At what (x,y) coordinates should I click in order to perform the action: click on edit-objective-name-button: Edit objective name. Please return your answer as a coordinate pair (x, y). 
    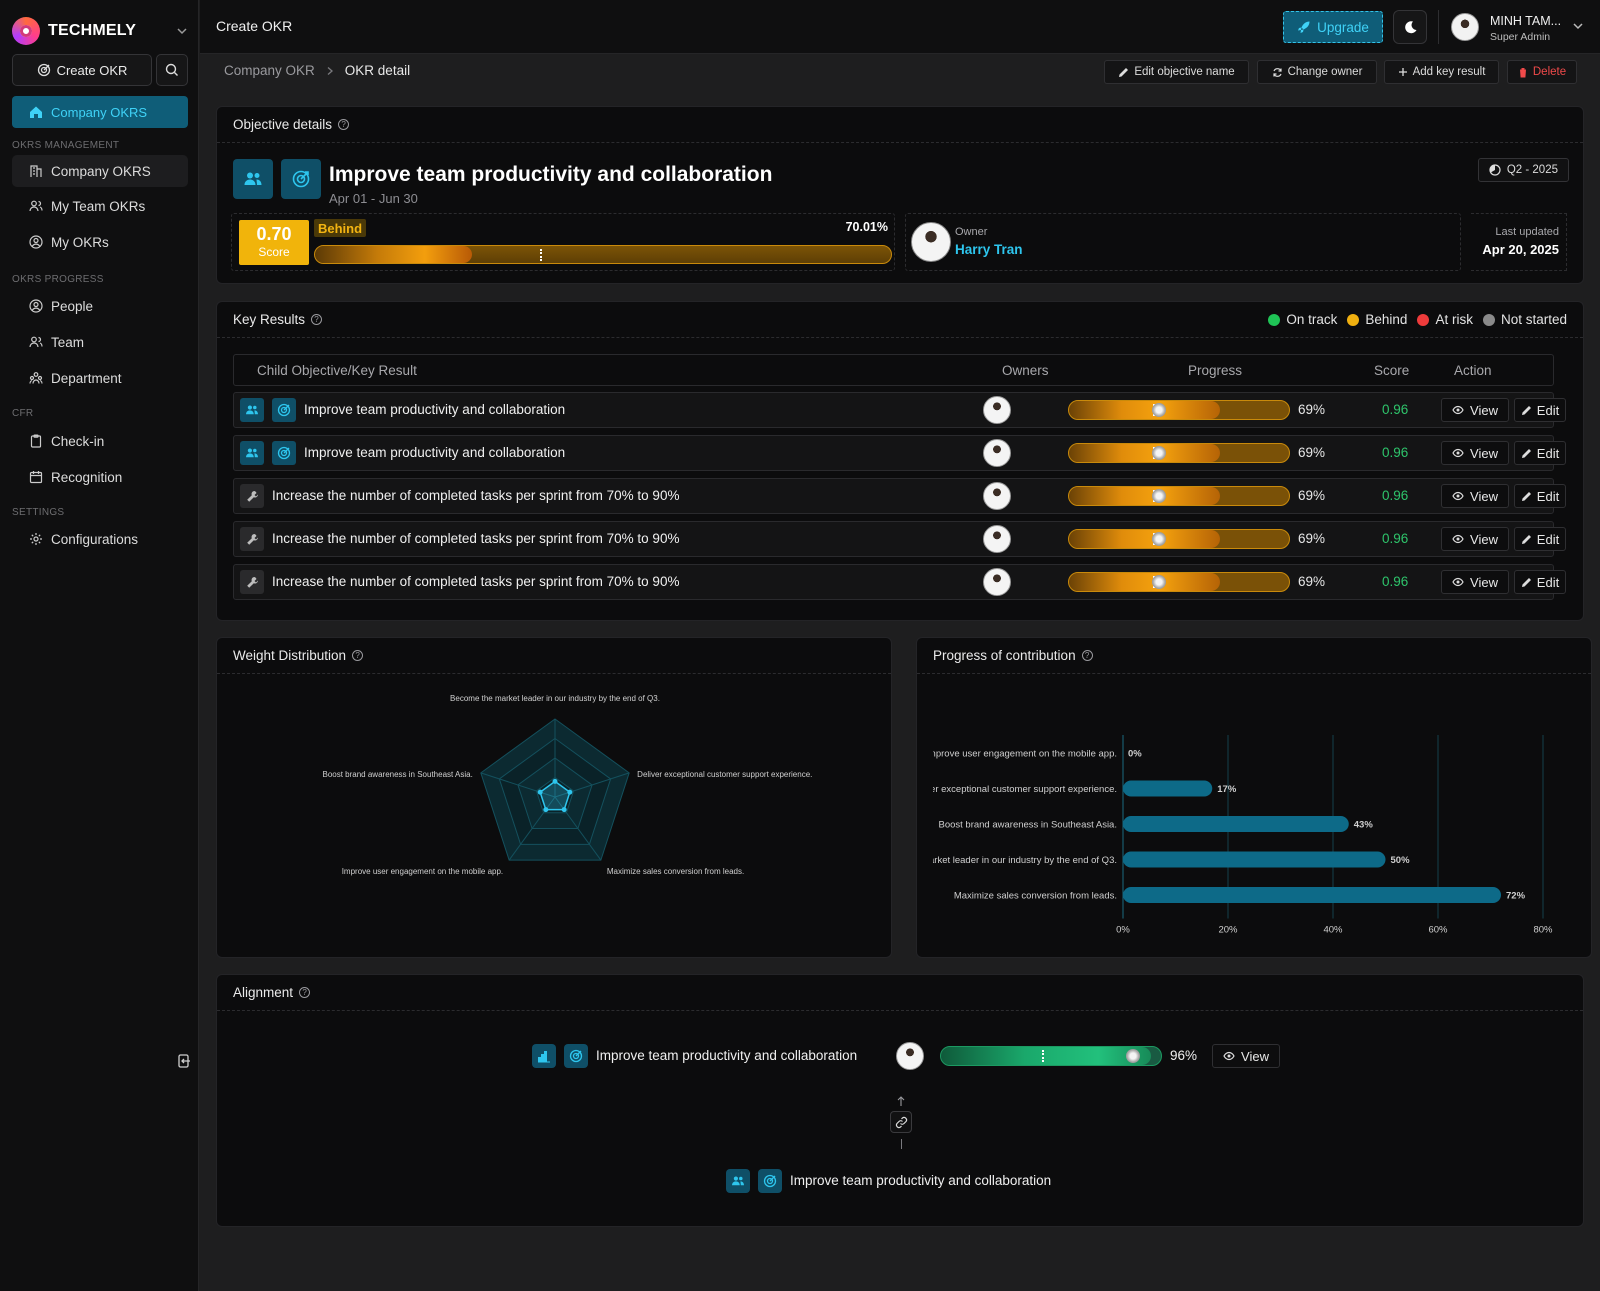
    Looking at the image, I should click on (1176, 72).